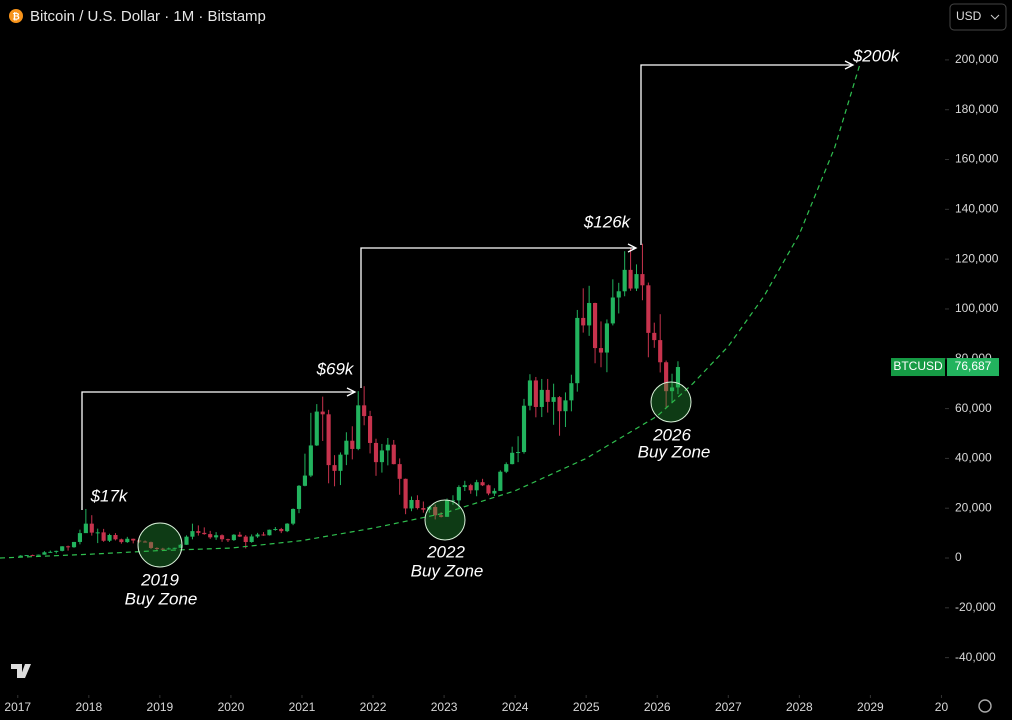  I want to click on btc-icon, so click(16, 16).